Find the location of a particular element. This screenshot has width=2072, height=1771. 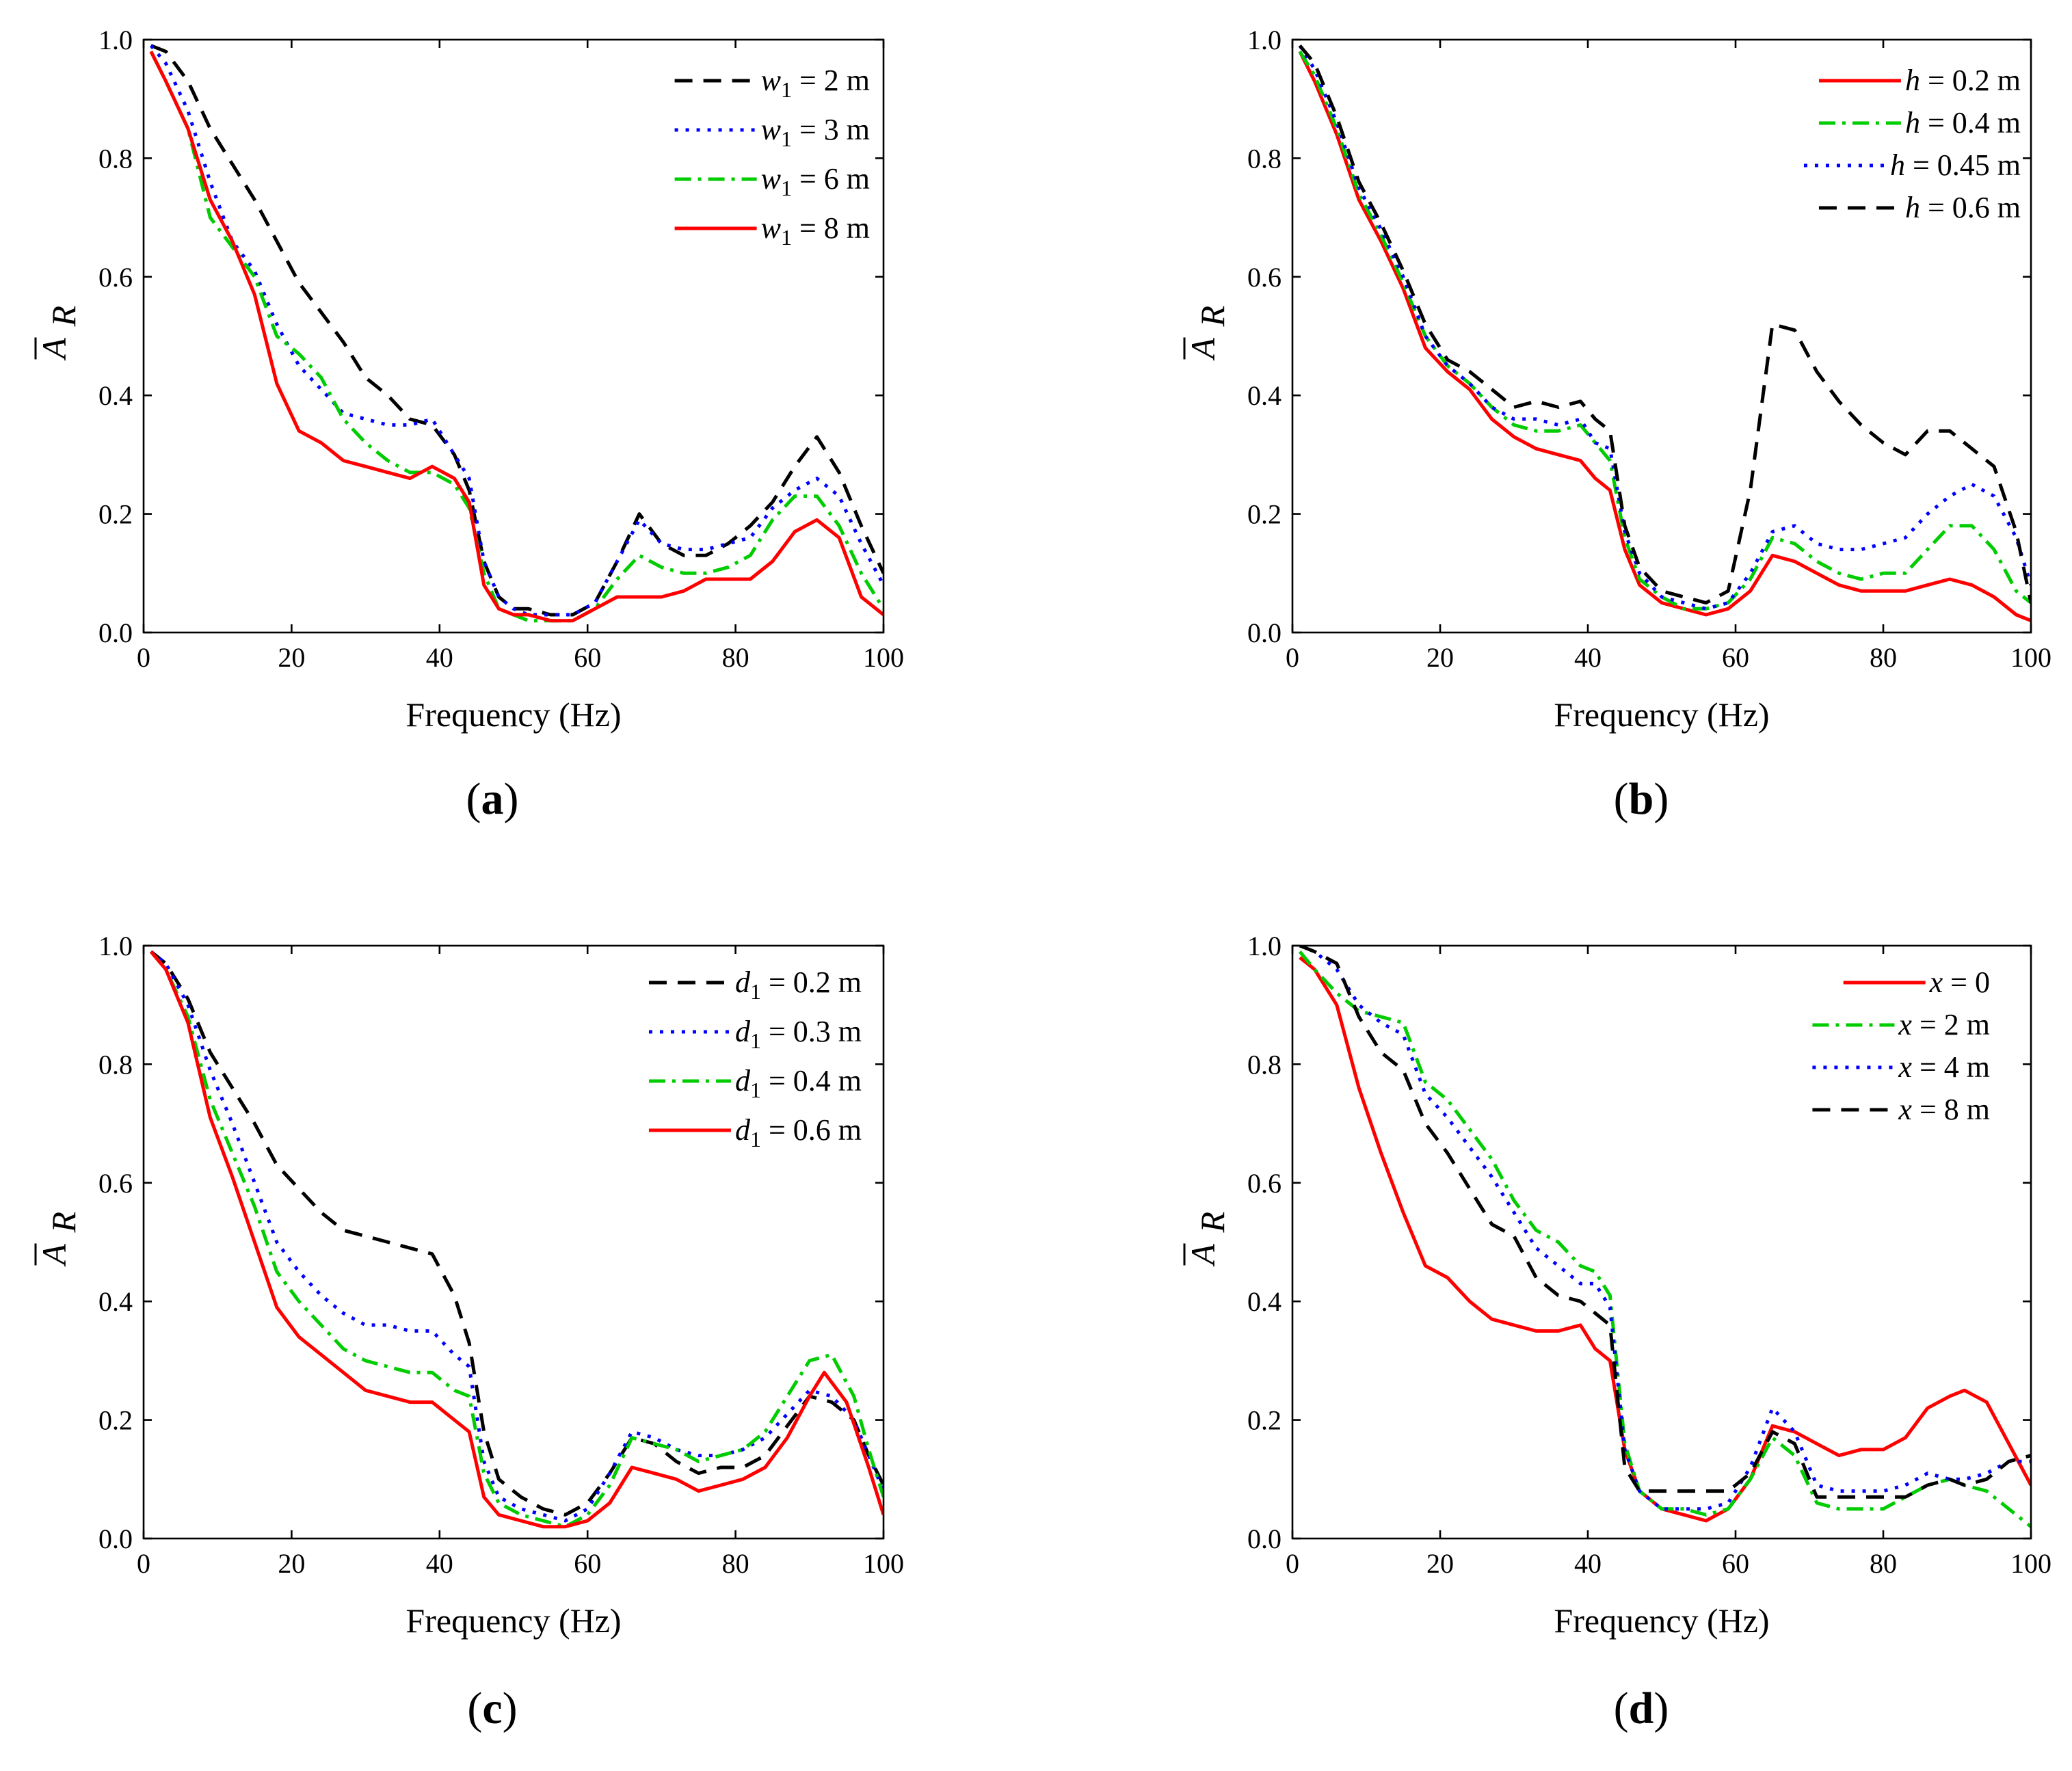

legend-item: h = 0.6 m is located at coordinates (1920, 208).